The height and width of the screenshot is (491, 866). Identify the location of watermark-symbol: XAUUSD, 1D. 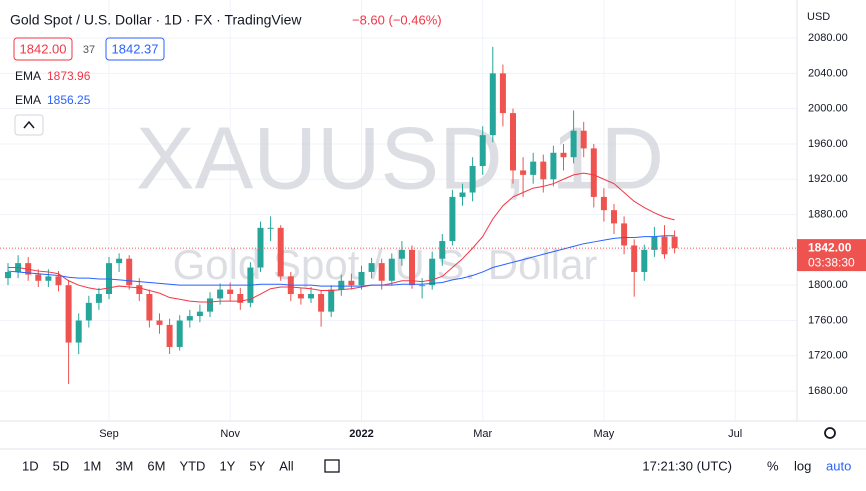
(400, 157).